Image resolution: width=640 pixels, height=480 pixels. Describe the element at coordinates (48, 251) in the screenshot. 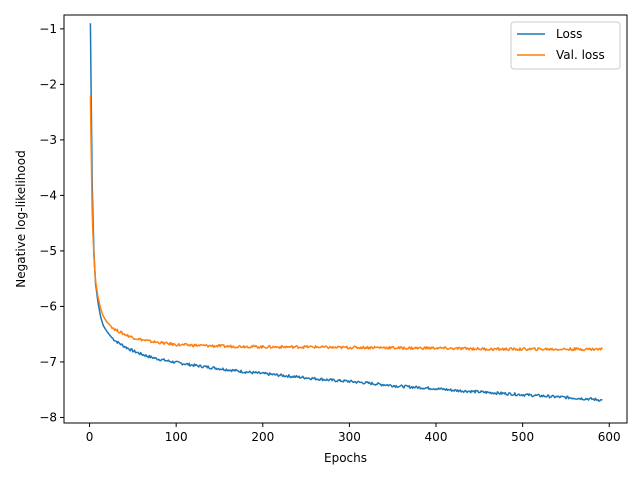

I see `y-tick-label: −5` at that location.